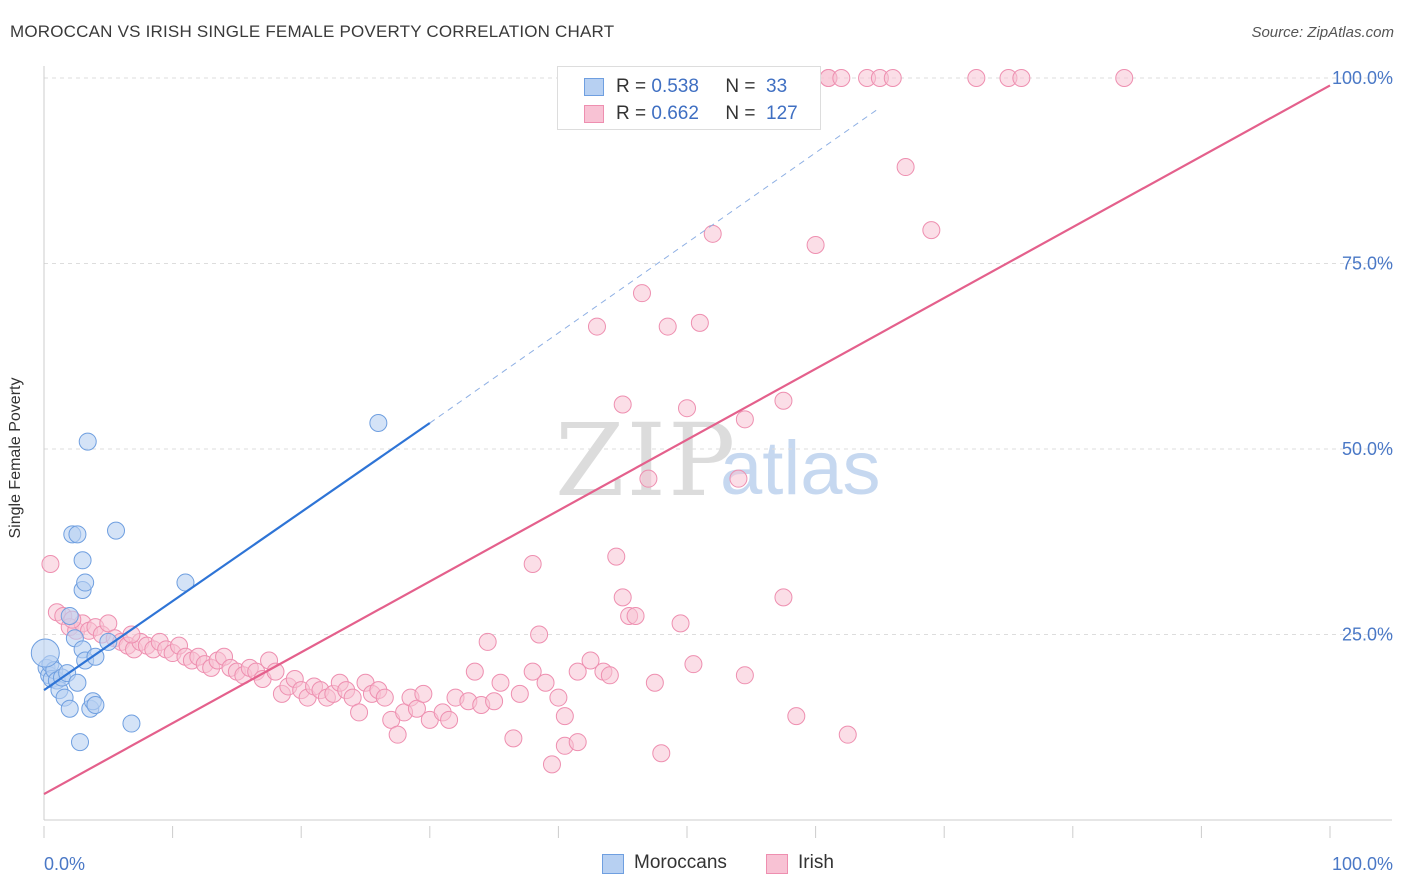 This screenshot has width=1406, height=892. I want to click on moroccans-r-label: R =, so click(631, 86).